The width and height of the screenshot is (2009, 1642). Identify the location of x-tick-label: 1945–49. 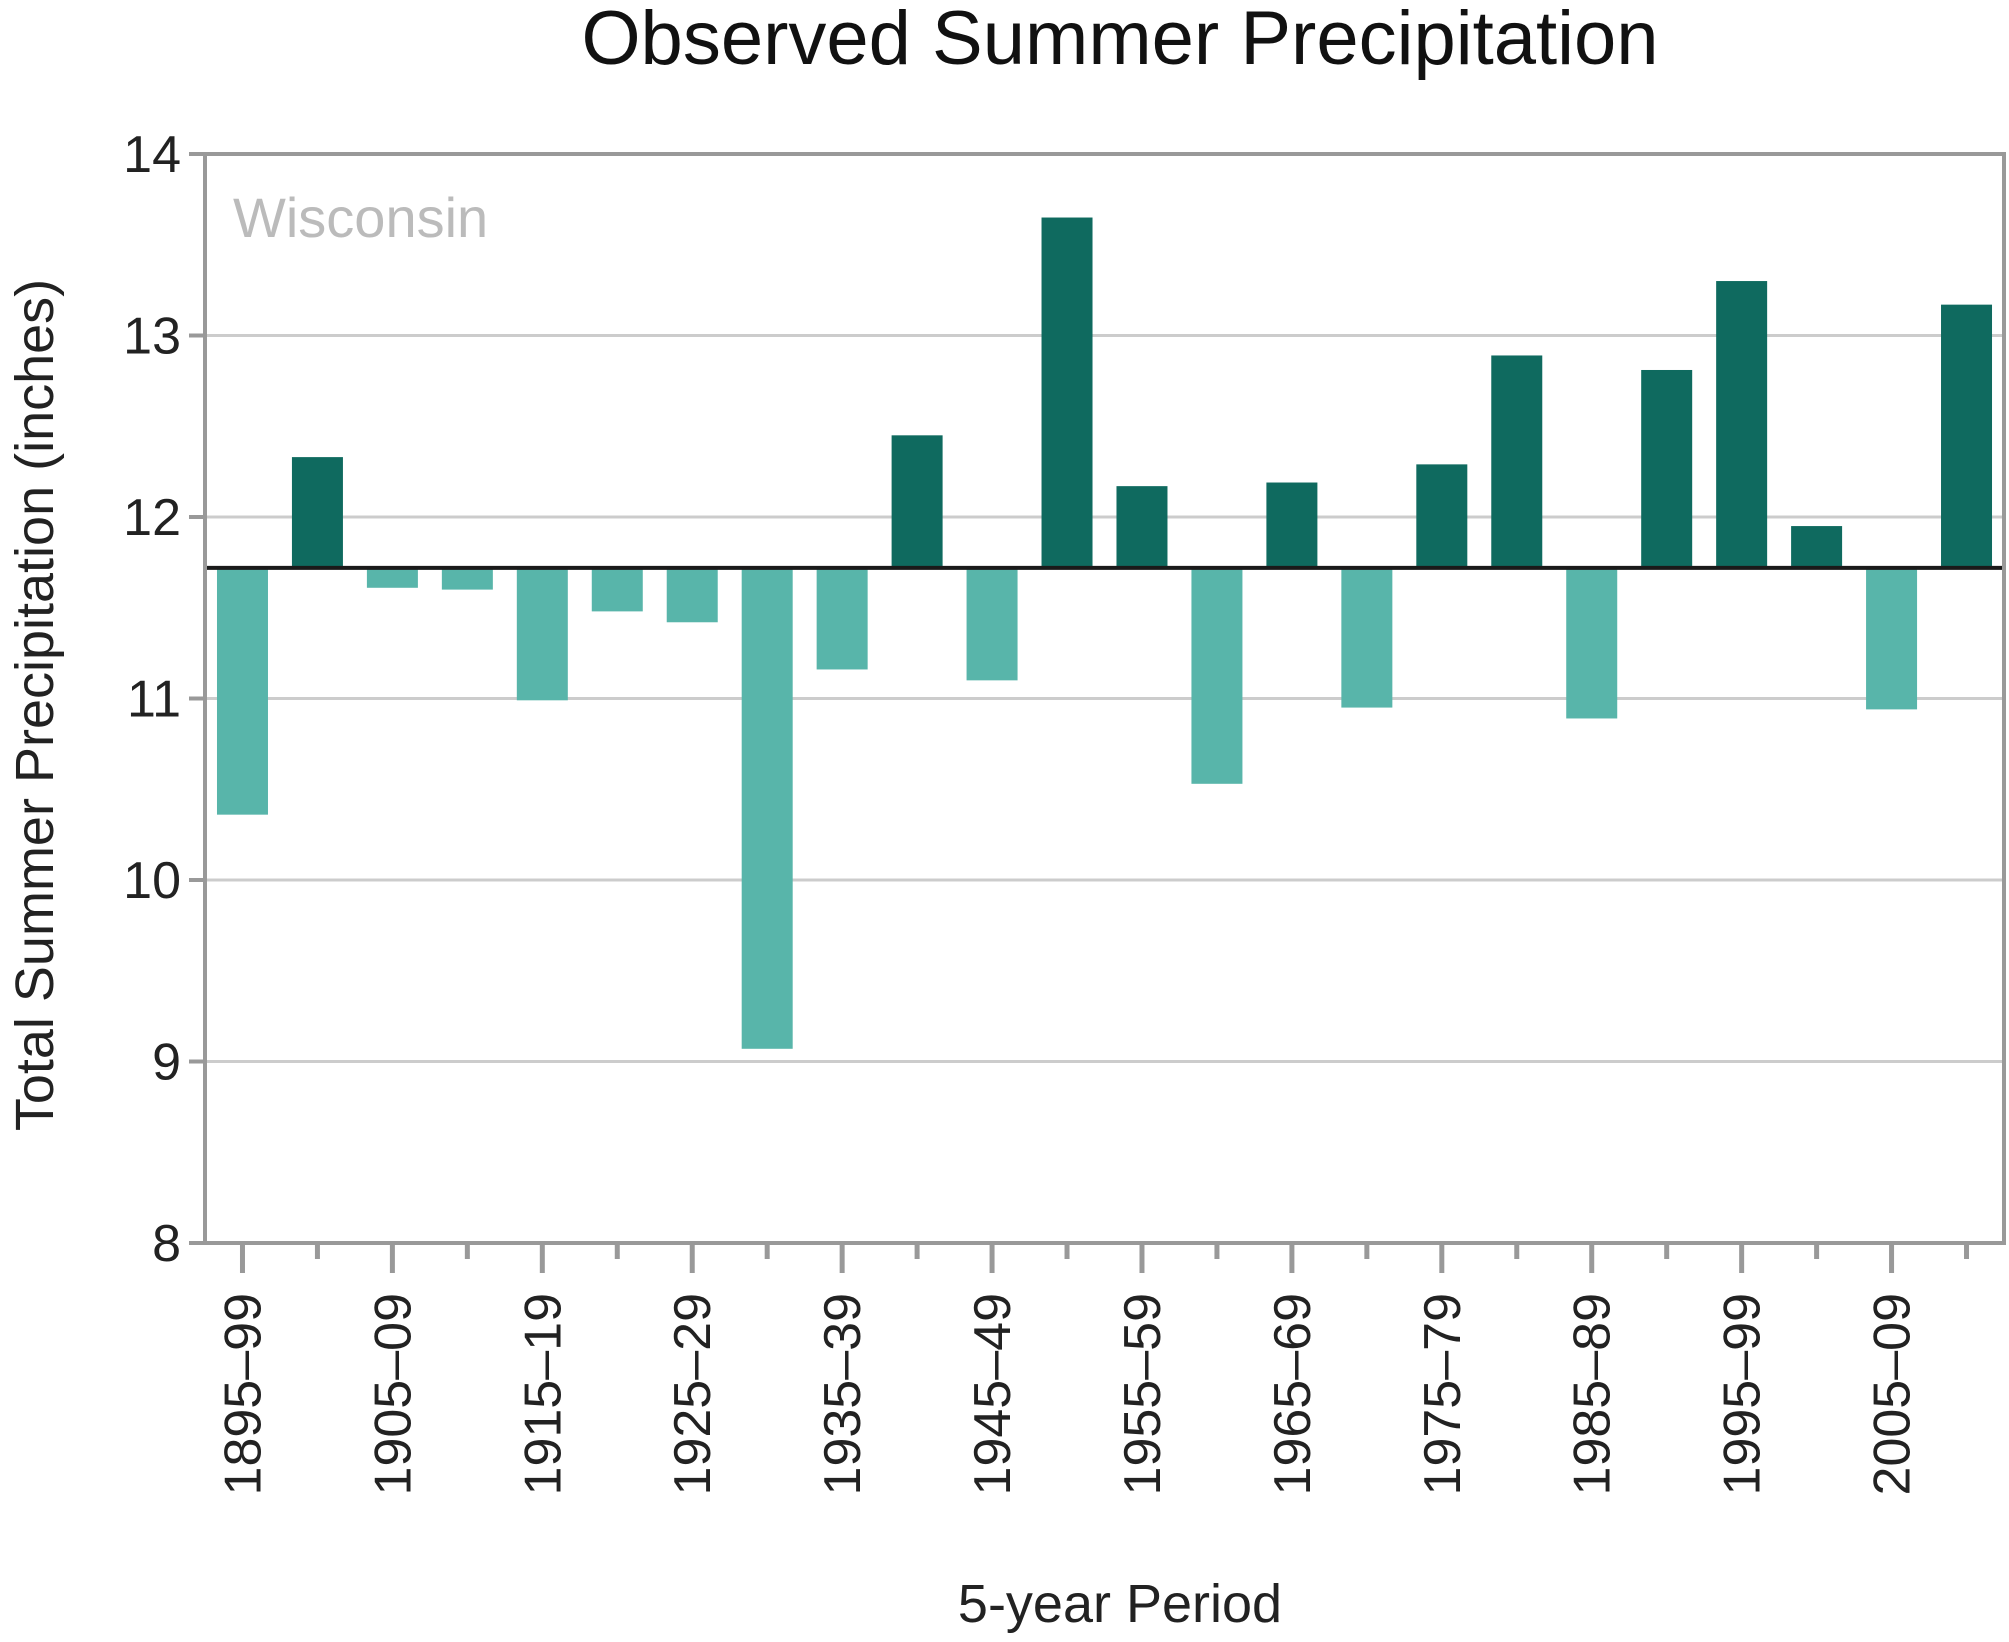
(993, 1394).